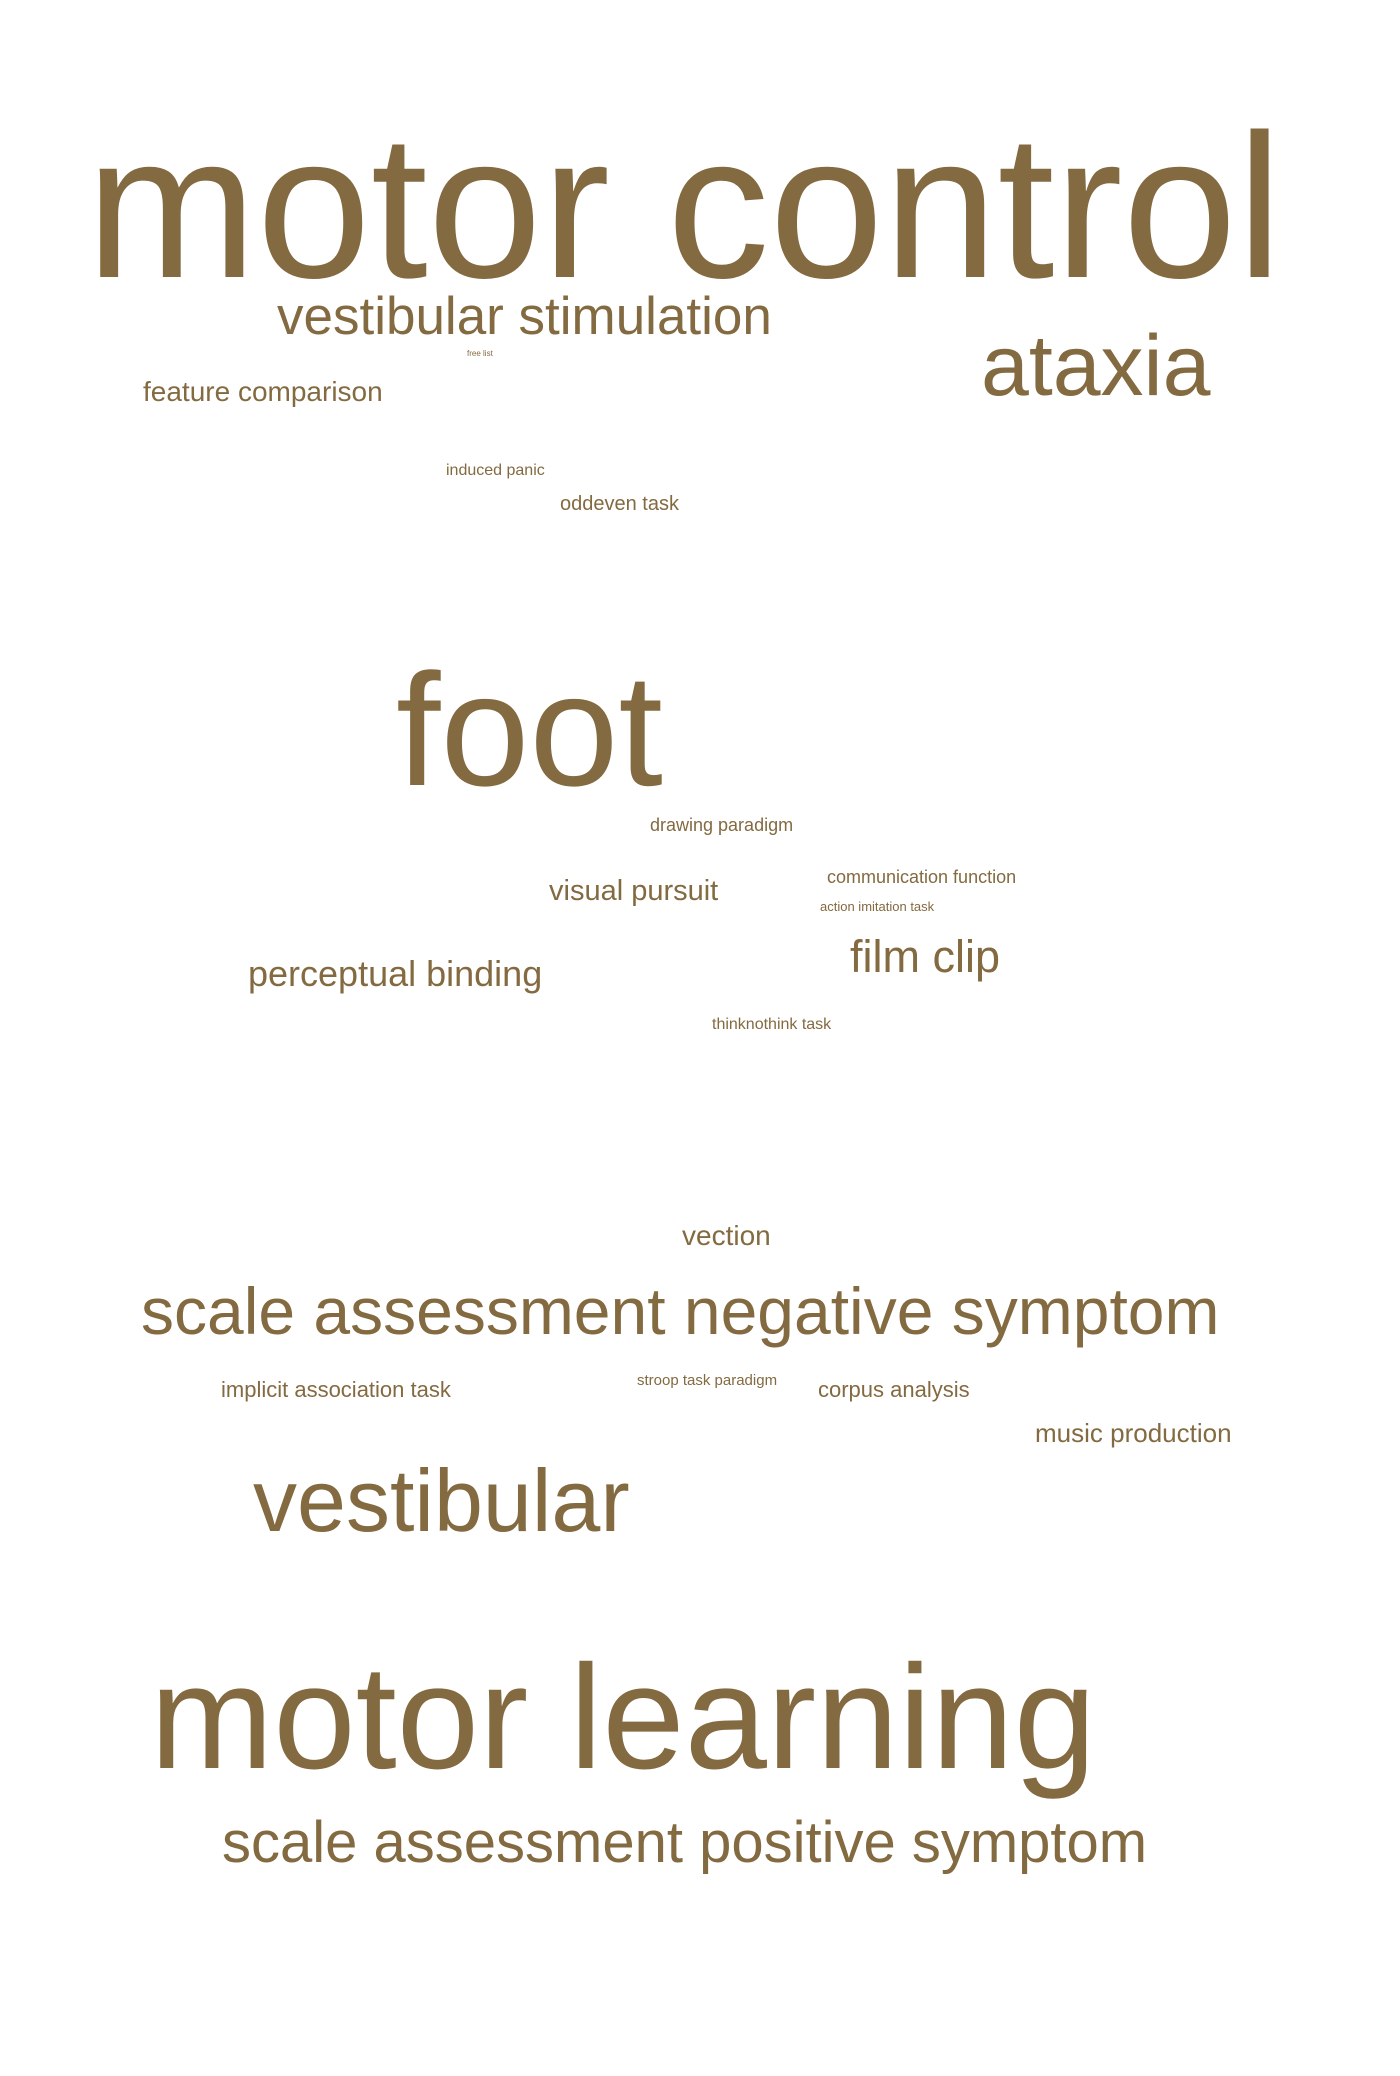 This screenshot has height=2076, width=1400. Describe the element at coordinates (634, 891) in the screenshot. I see `word-visual-pursuit: visual pursuit` at that location.